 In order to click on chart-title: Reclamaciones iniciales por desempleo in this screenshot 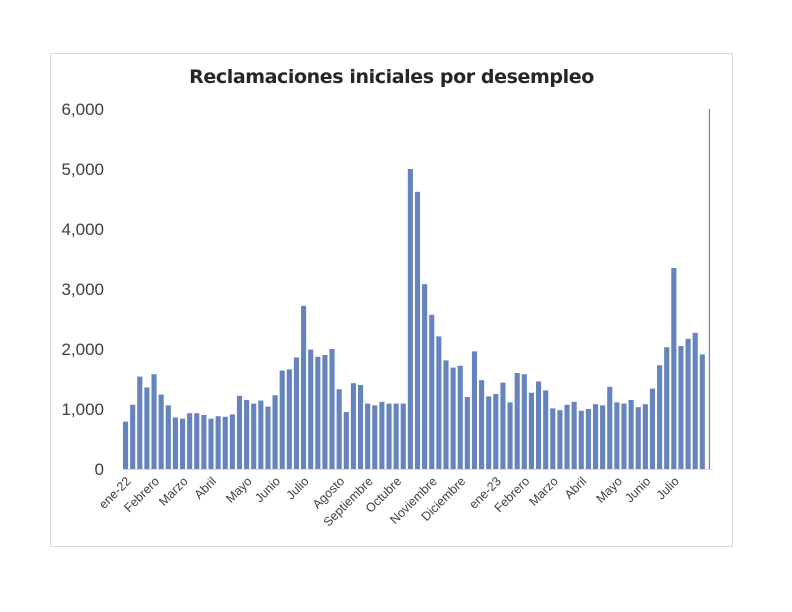, I will do `click(391, 77)`.